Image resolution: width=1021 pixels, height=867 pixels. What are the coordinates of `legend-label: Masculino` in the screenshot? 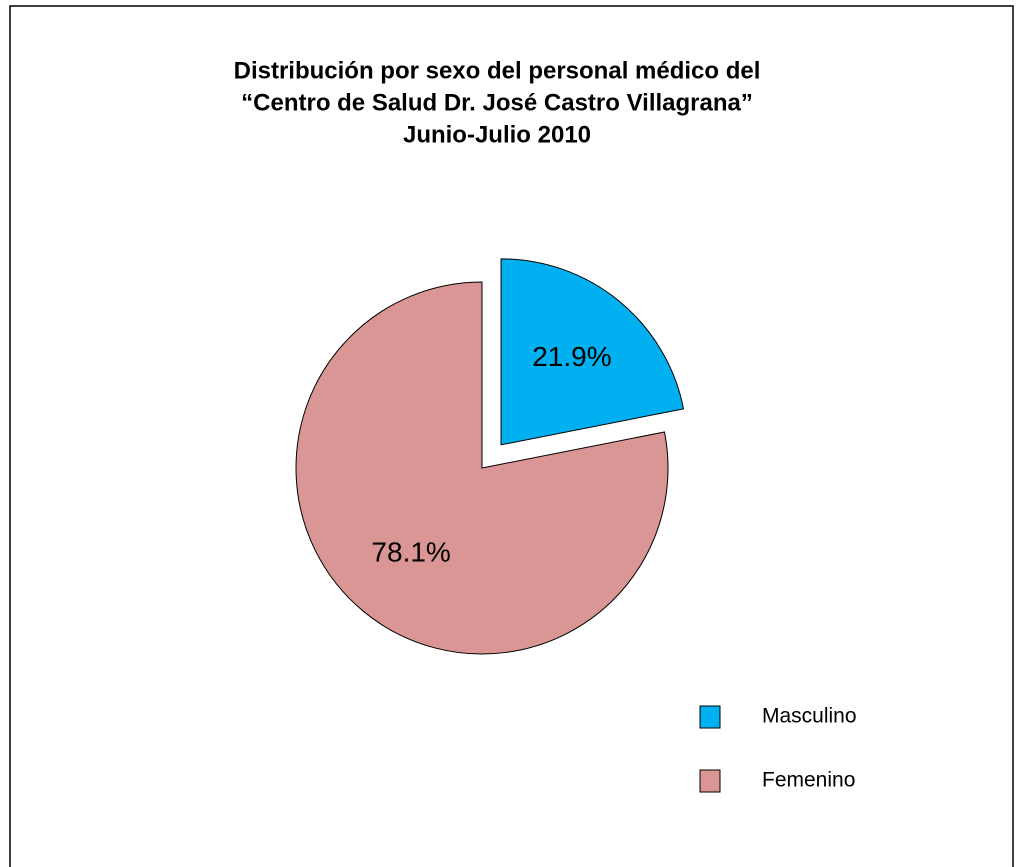 It's located at (809, 716).